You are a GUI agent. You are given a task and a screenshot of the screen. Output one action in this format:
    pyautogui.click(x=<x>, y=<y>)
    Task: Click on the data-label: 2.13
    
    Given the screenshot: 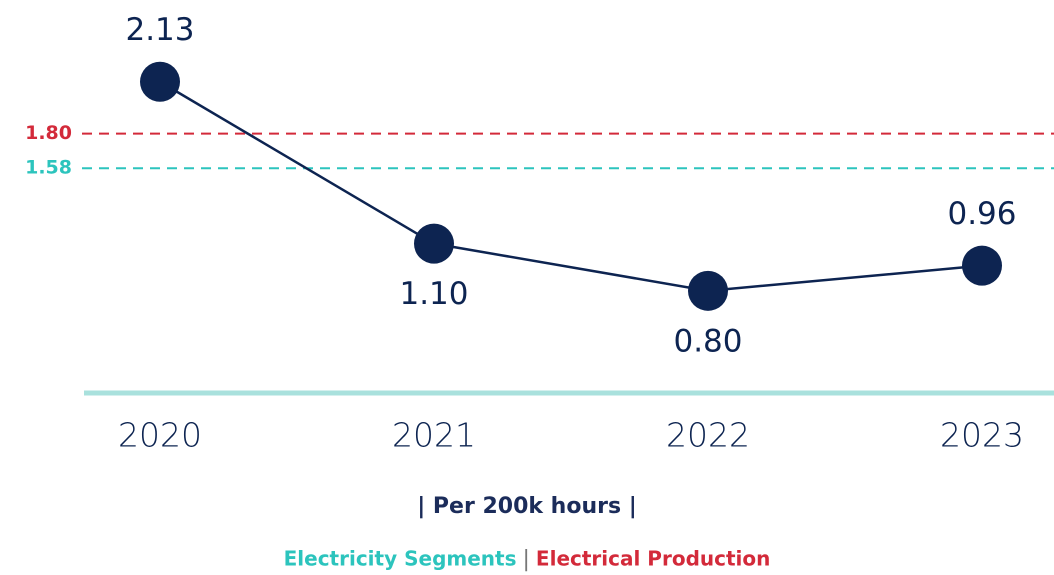 What is the action you would take?
    pyautogui.click(x=159, y=30)
    